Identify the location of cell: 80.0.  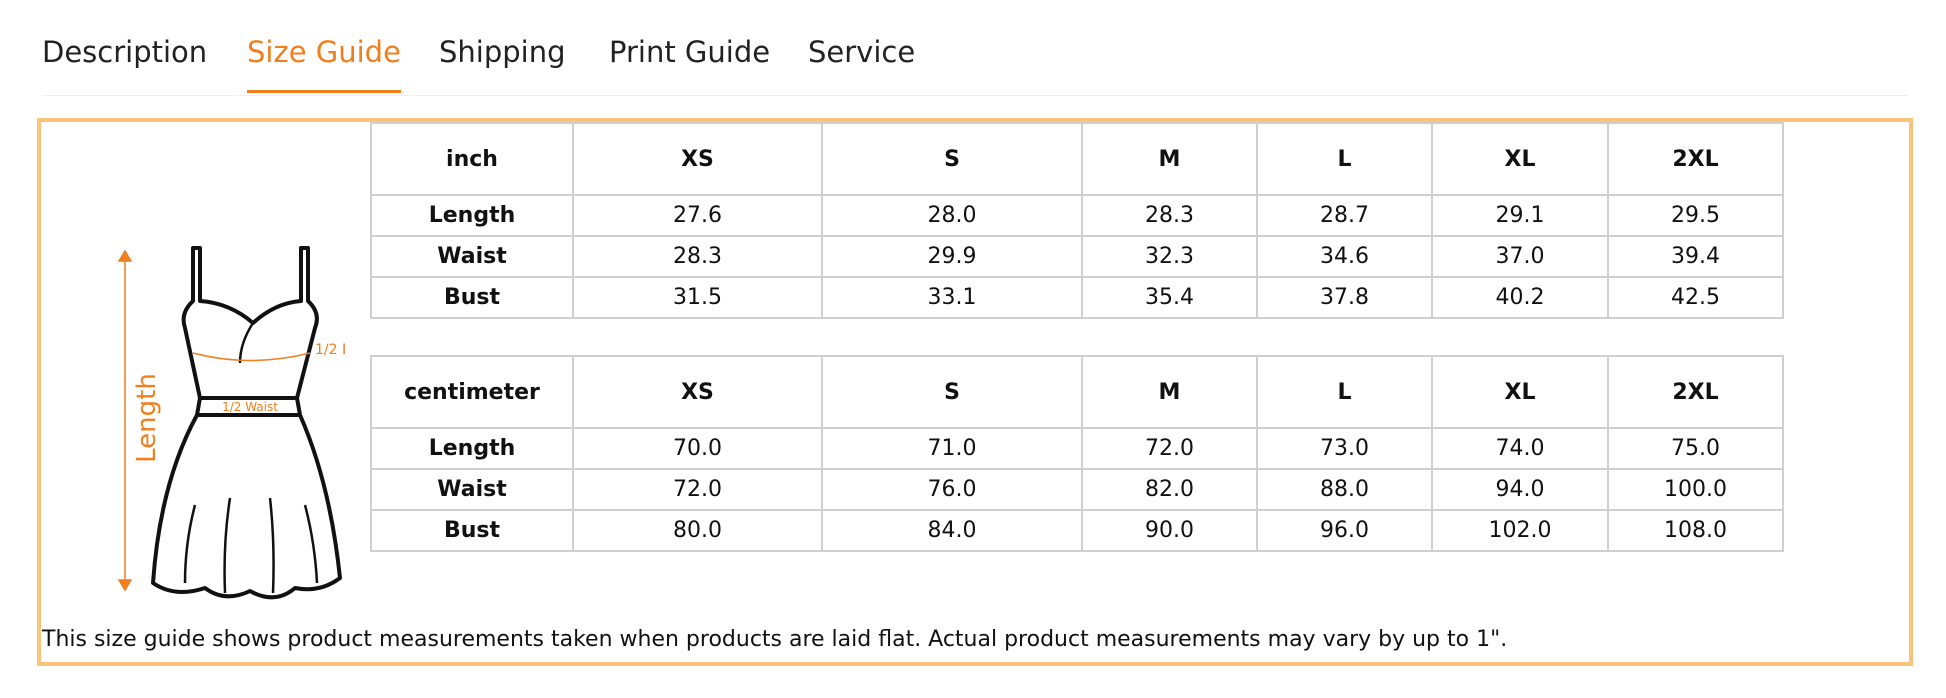
(697, 530).